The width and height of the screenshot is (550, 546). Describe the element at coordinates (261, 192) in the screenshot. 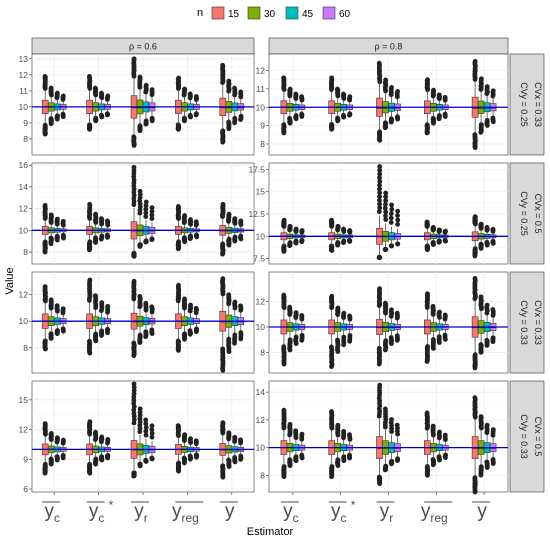

I see `y-tick-label: 15` at that location.